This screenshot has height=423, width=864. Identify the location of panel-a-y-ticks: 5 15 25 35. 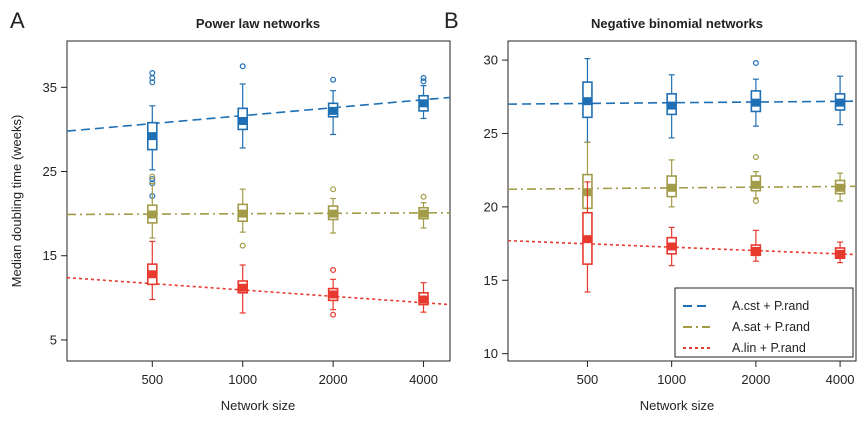
(55, 213).